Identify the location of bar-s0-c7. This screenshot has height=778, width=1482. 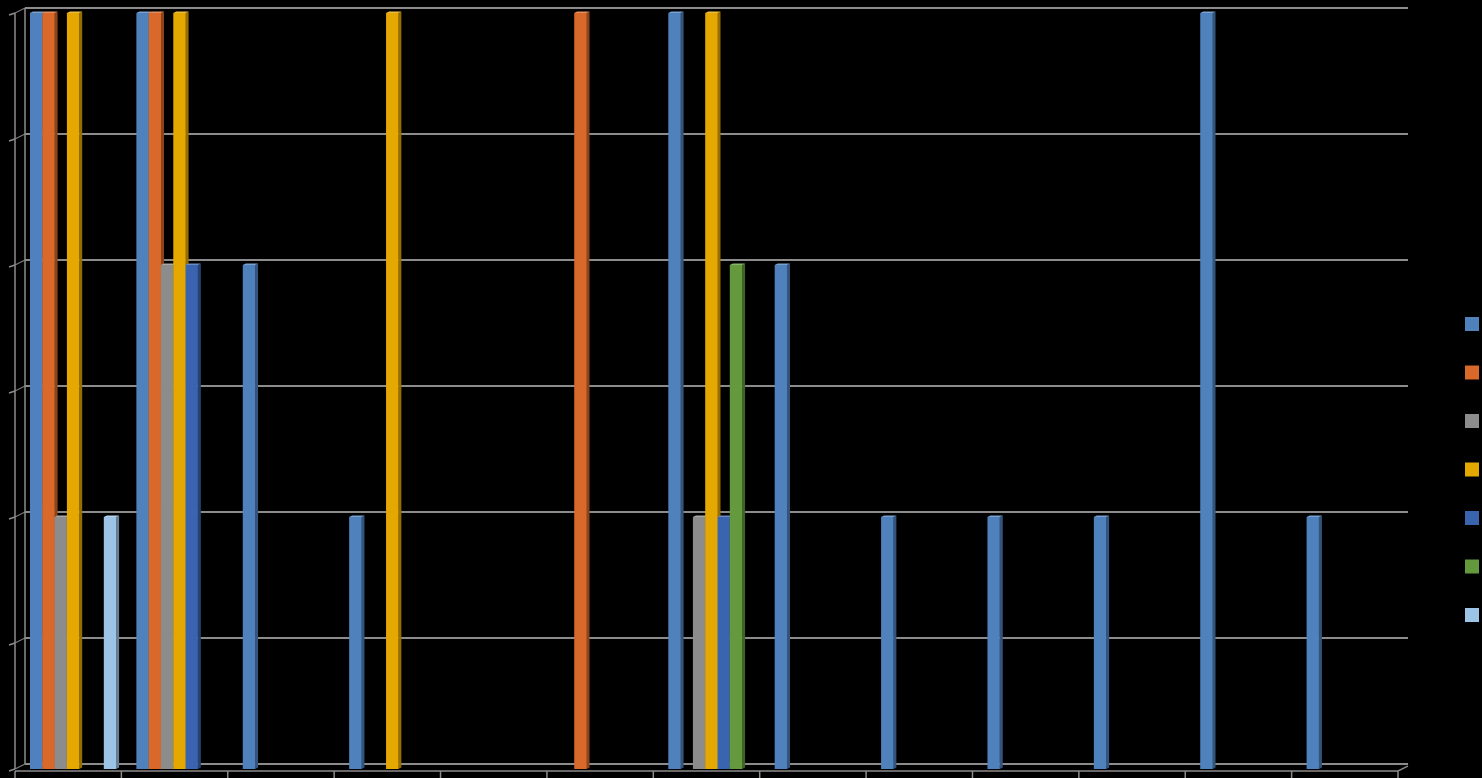
(782, 516).